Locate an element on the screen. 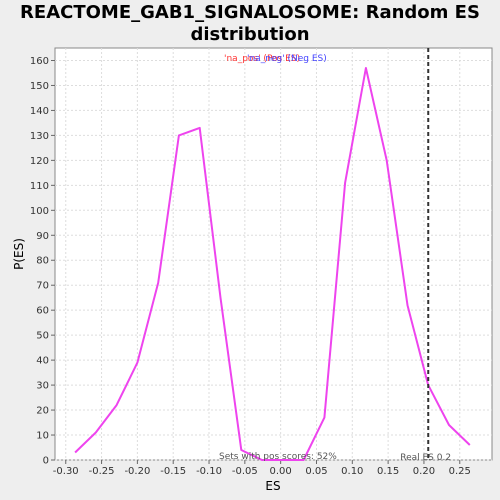 The height and width of the screenshot is (500, 500). x-tick-label: 0.15 is located at coordinates (388, 471).